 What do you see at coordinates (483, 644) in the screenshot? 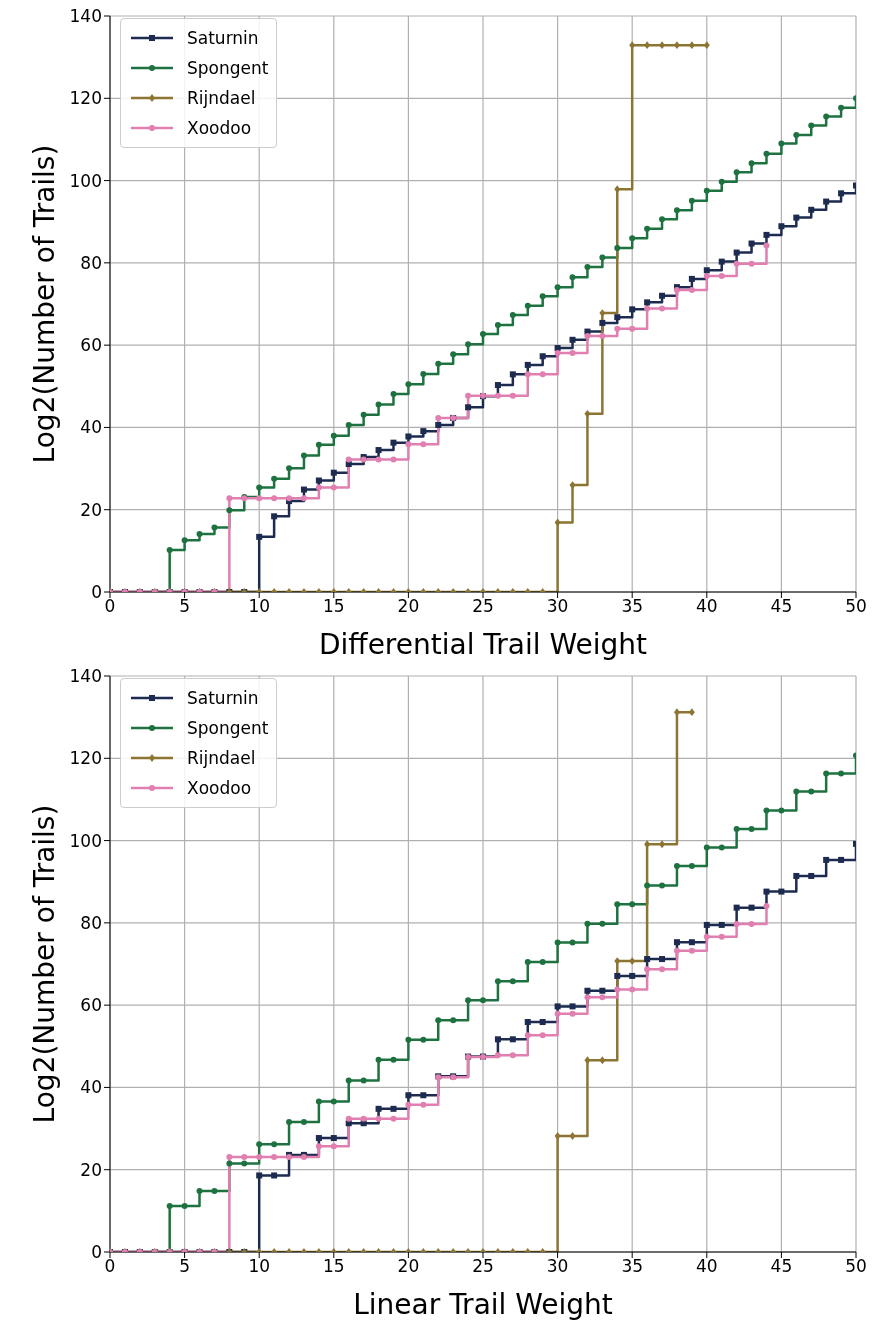
I see `x-axis-title: Differential Trail Weight` at bounding box center [483, 644].